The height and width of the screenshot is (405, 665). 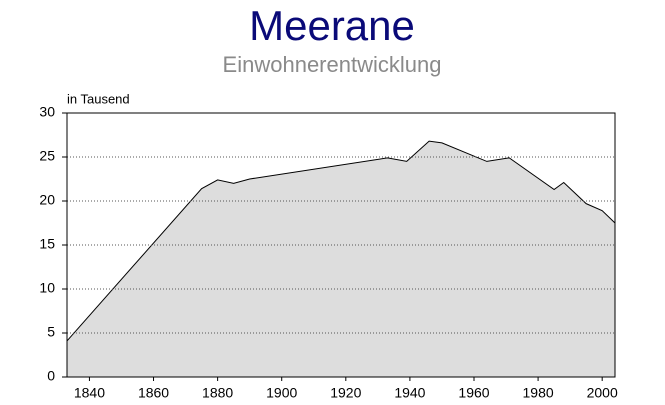 I want to click on x-tick-label: 1900, so click(x=281, y=393).